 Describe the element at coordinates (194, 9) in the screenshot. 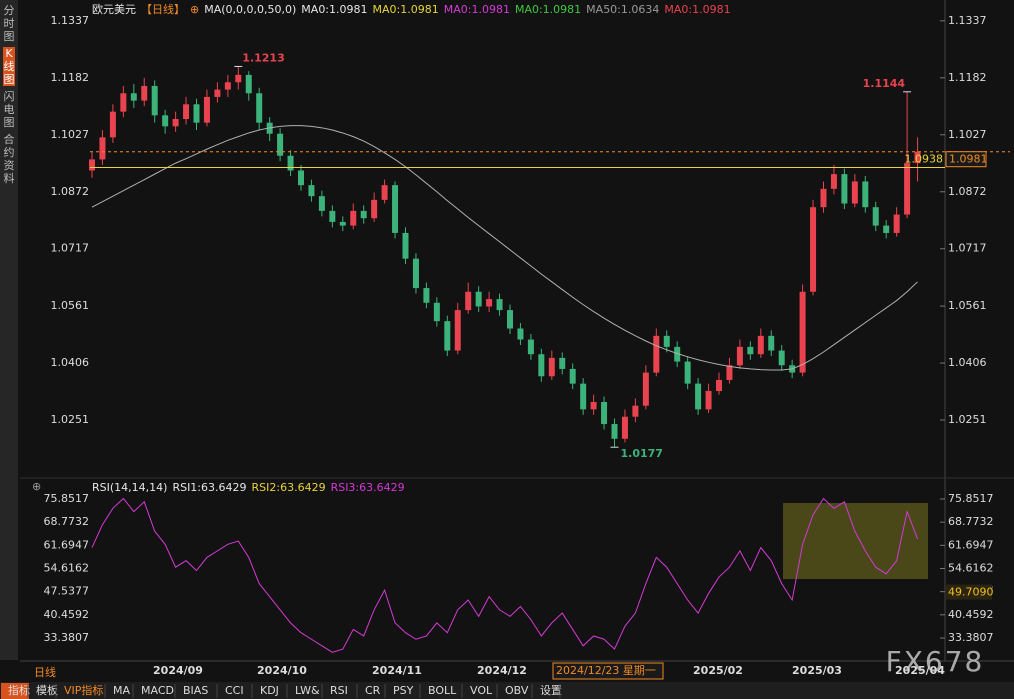

I see `header-item: ⊕` at that location.